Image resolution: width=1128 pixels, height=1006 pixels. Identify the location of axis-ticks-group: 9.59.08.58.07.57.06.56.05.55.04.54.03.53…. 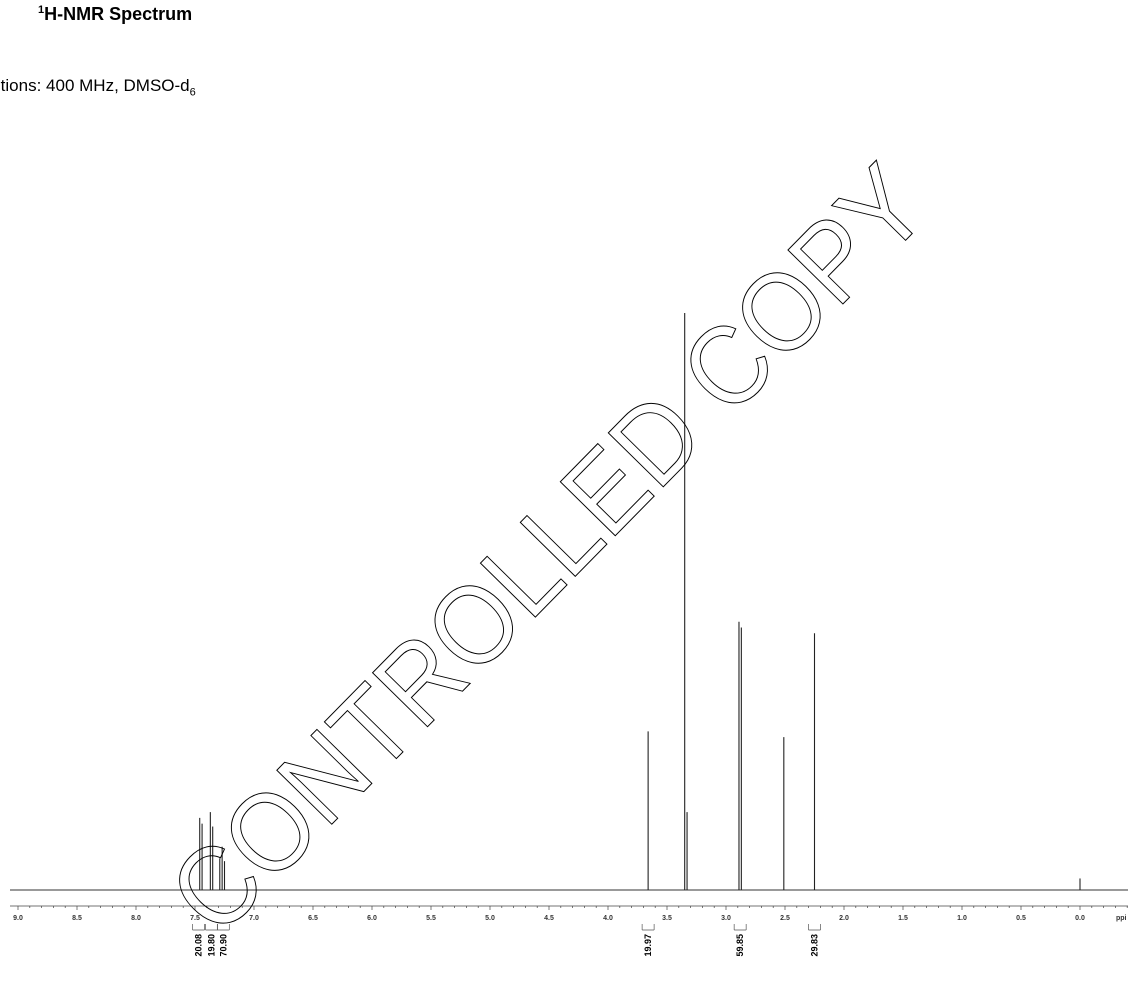
(570, 914).